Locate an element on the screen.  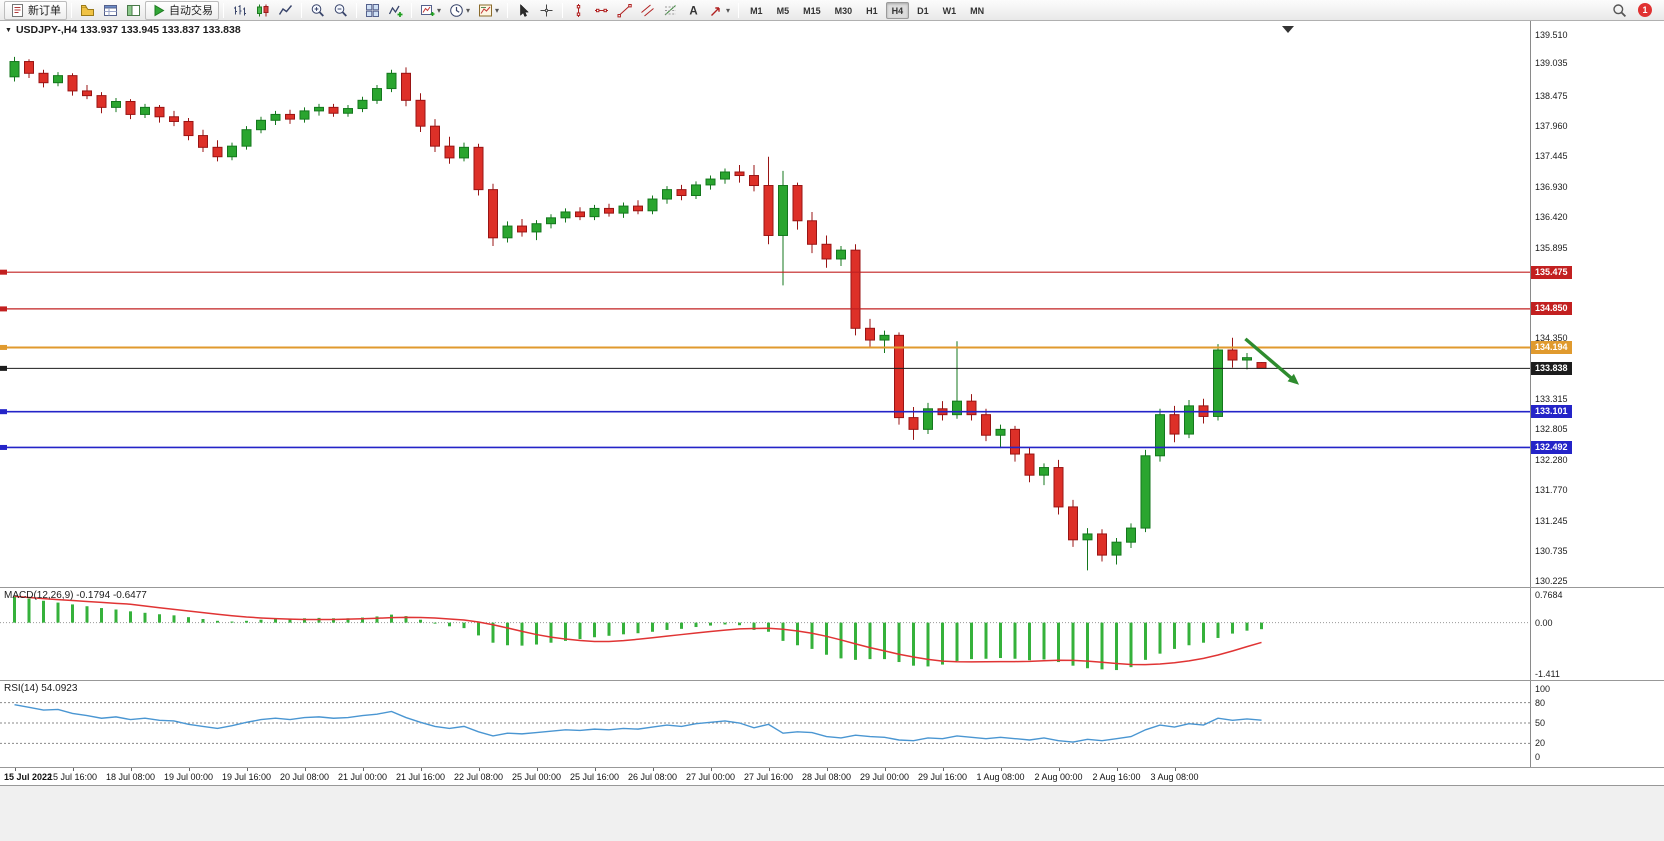
text-icon: A is located at coordinates (693, 11).